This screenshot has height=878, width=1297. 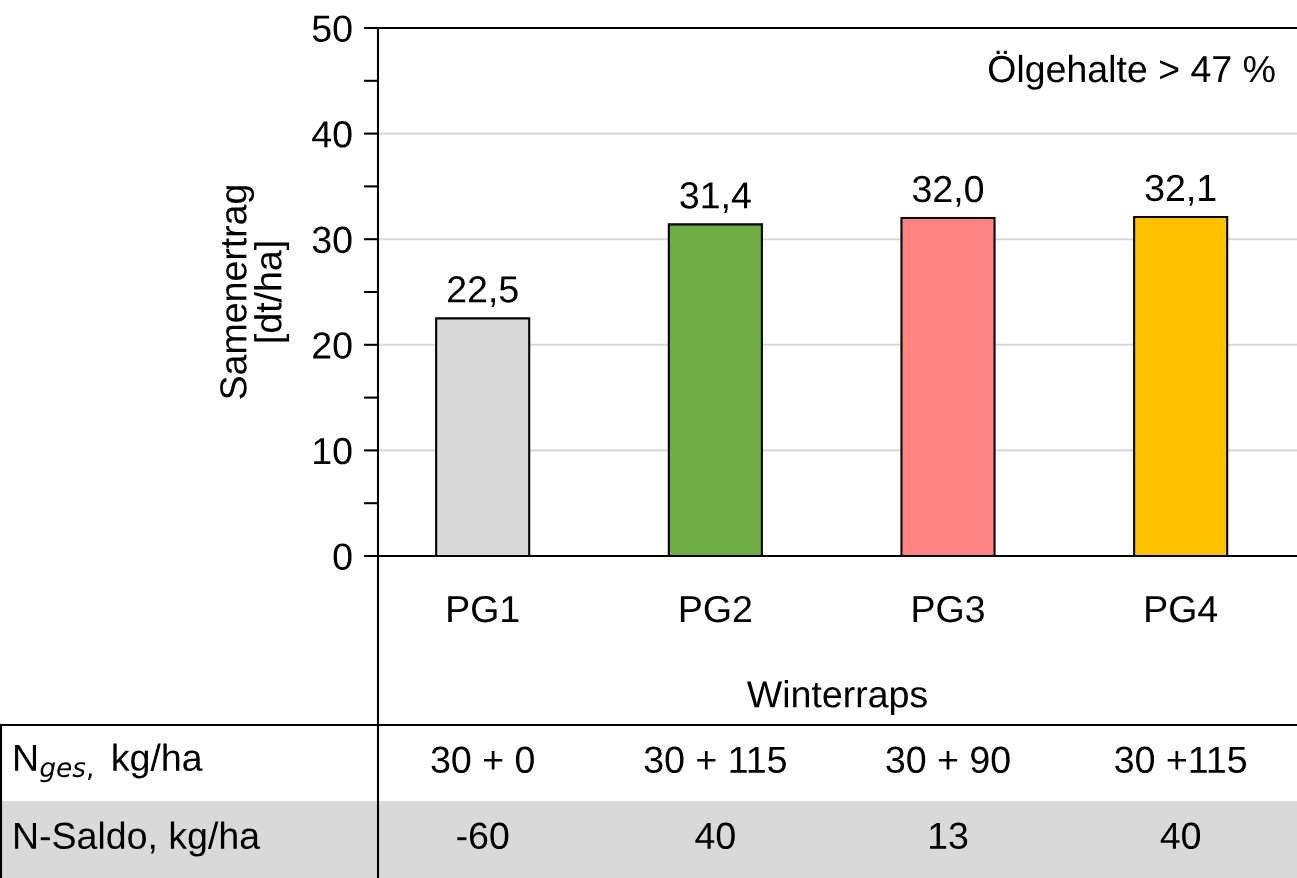 What do you see at coordinates (715, 609) in the screenshot?
I see `x-tick-label: PG2` at bounding box center [715, 609].